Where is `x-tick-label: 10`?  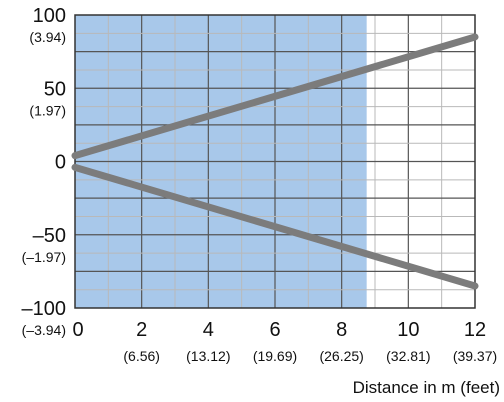
x-tick-label: 10 is located at coordinates (408, 330).